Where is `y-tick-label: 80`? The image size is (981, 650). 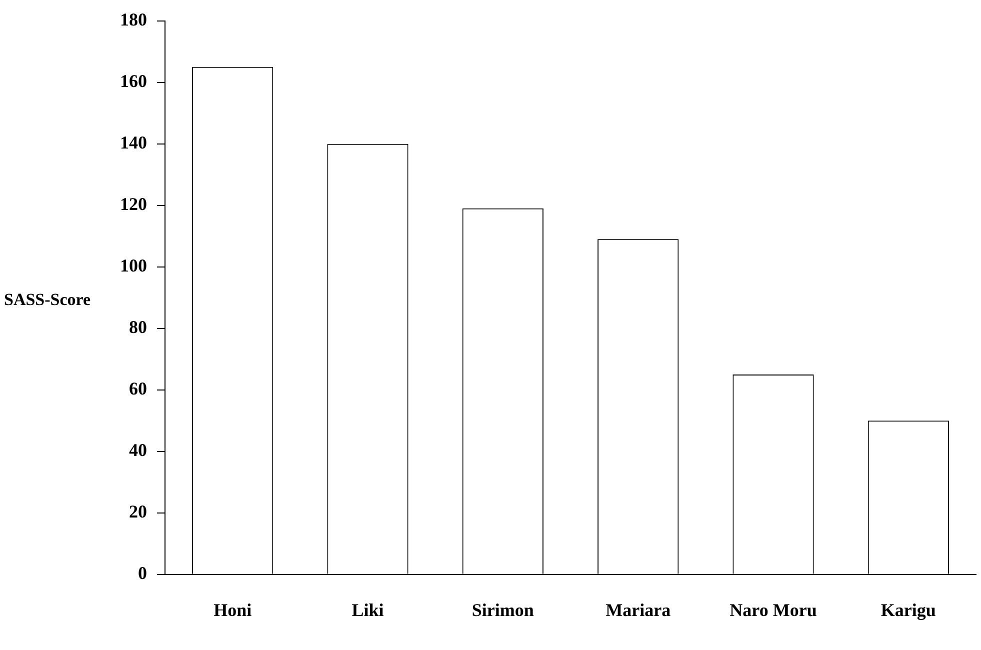 y-tick-label: 80 is located at coordinates (138, 327).